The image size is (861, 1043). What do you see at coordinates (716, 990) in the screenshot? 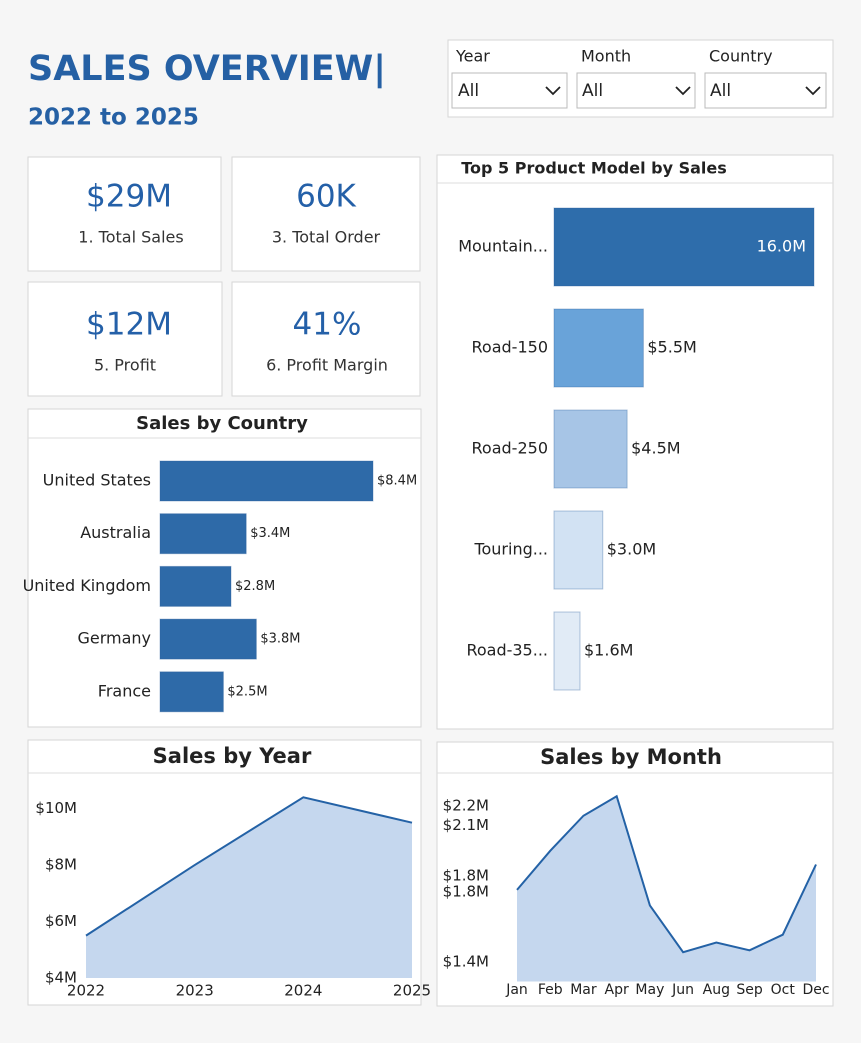
I see `x-tick-label: Aug` at bounding box center [716, 990].